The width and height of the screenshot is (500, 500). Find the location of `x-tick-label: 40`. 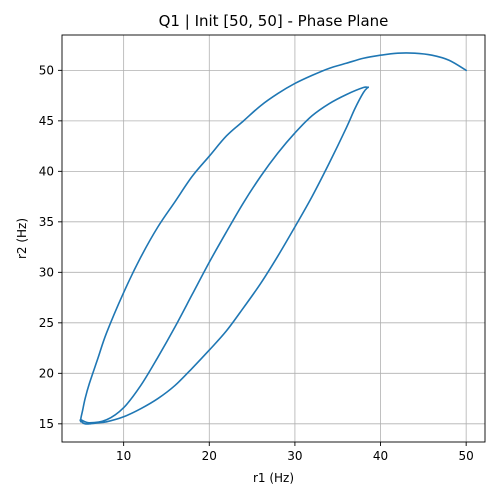

x-tick-label: 40 is located at coordinates (380, 456).